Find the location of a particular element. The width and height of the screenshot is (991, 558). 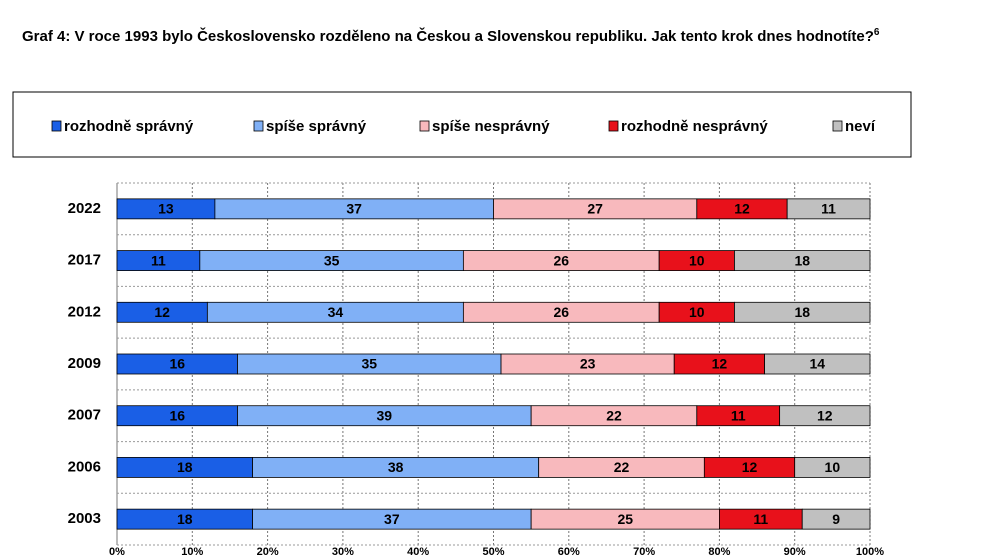

x-tick-label: 20% is located at coordinates (268, 552).